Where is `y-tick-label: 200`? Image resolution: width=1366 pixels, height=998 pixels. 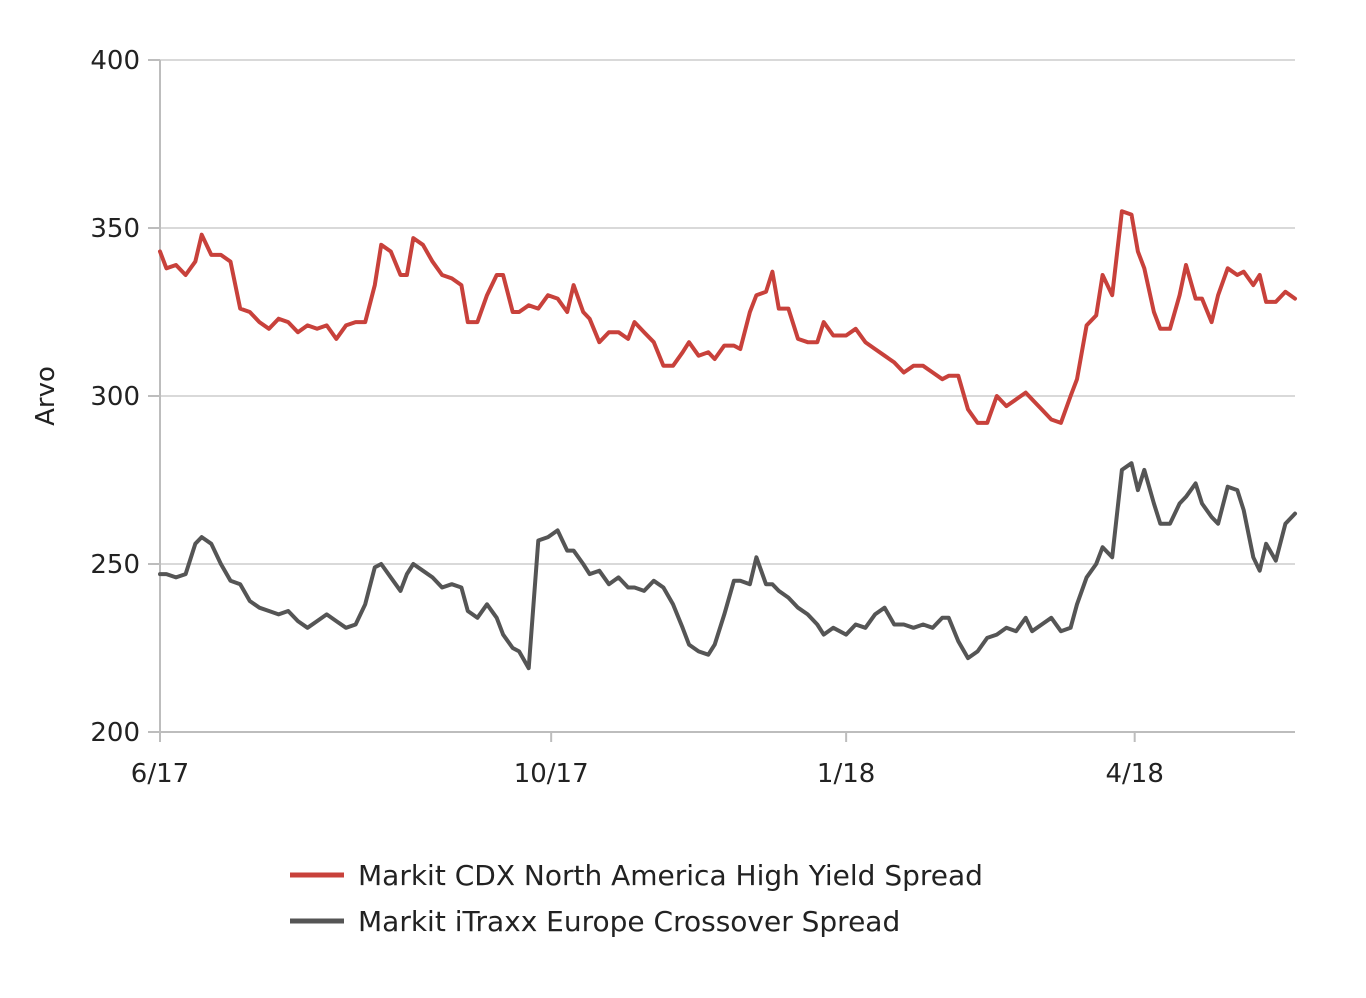
y-tick-label: 200 is located at coordinates (115, 733).